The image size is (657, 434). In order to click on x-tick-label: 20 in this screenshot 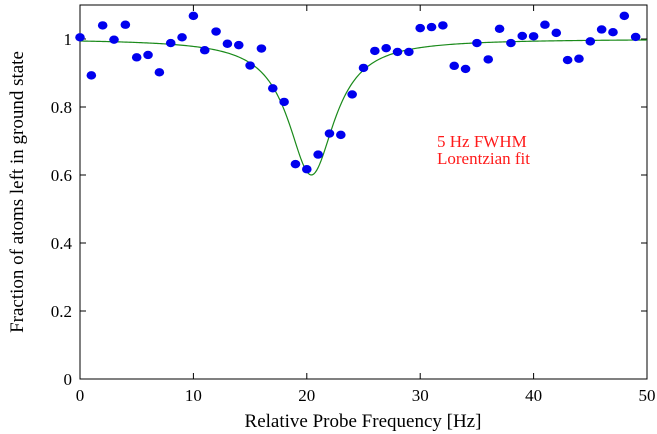, I will do `click(306, 395)`.